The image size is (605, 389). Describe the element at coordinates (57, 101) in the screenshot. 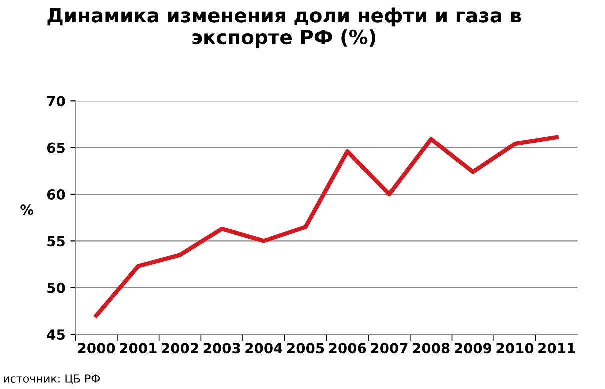

I see `y-tick-label: 70` at that location.